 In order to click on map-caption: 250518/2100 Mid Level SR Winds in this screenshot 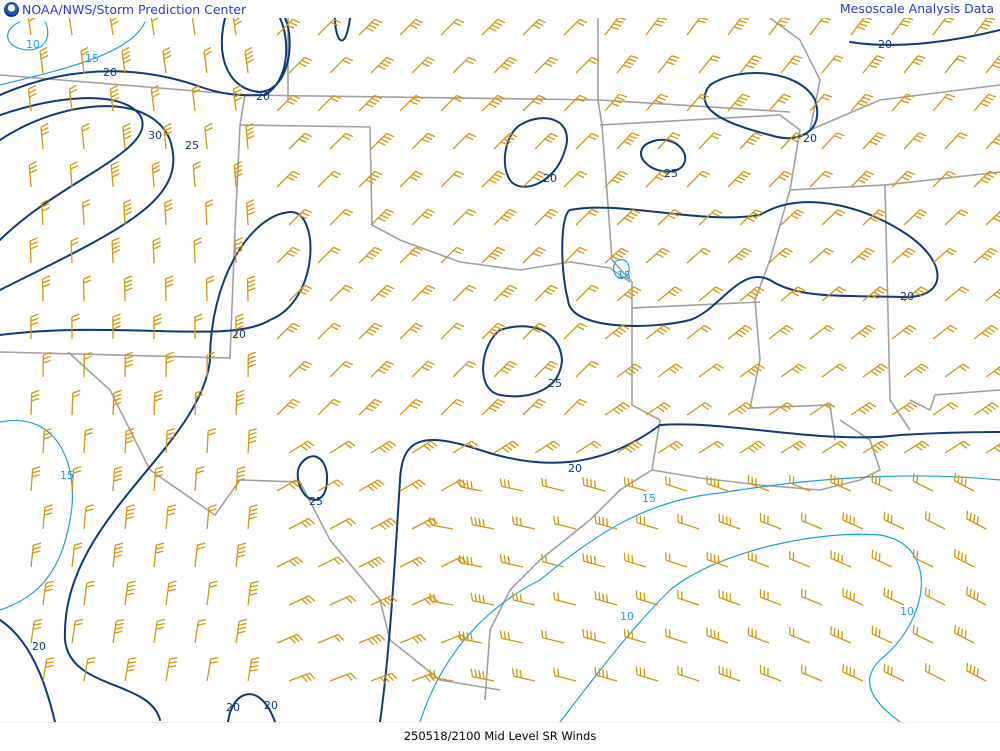, I will do `click(500, 736)`.